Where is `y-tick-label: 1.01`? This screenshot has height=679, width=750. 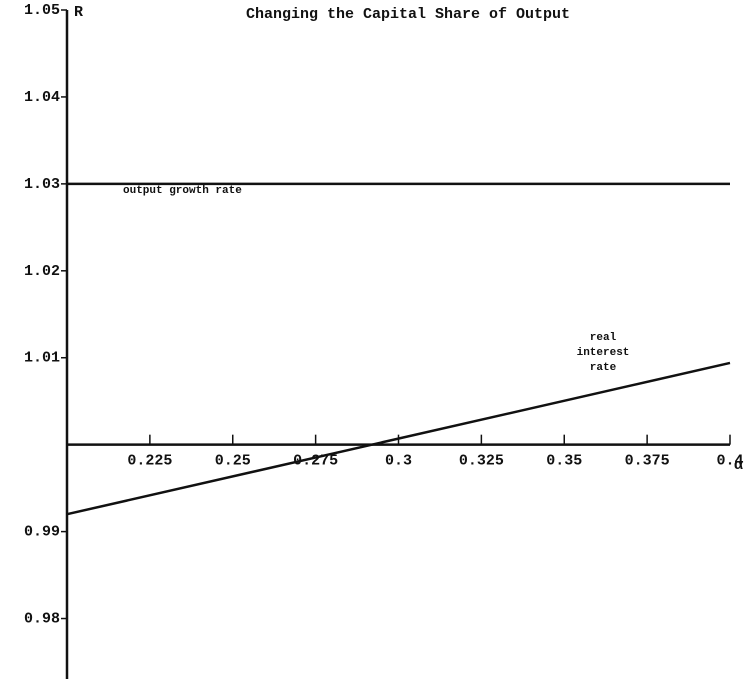
y-tick-label: 1.01 is located at coordinates (42, 358).